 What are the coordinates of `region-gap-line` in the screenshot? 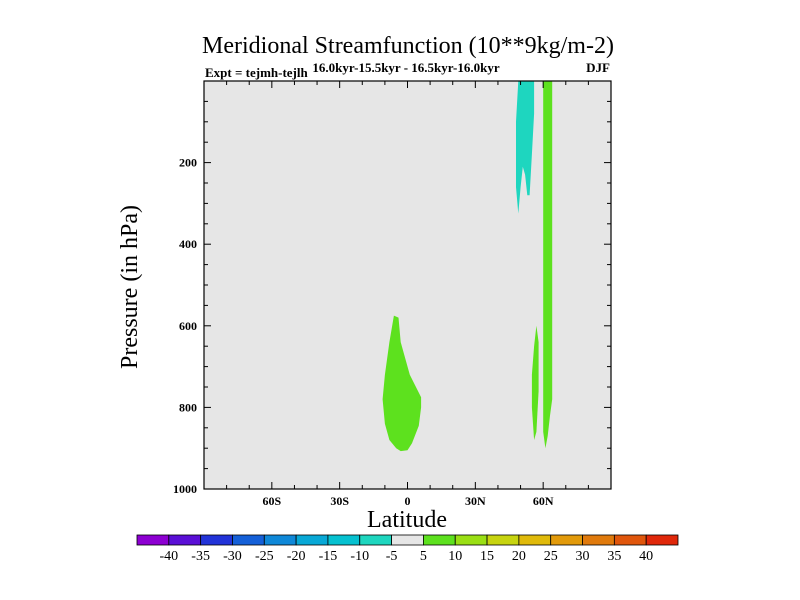 It's located at (539, 85).